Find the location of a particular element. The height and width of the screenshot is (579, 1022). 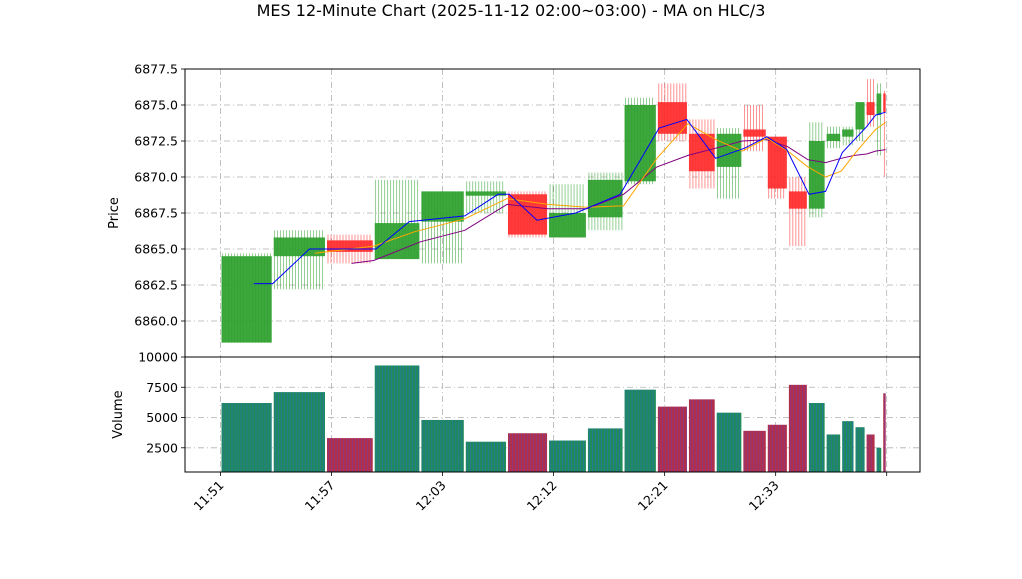

price-tick-label: 6870.0 is located at coordinates (156, 177).